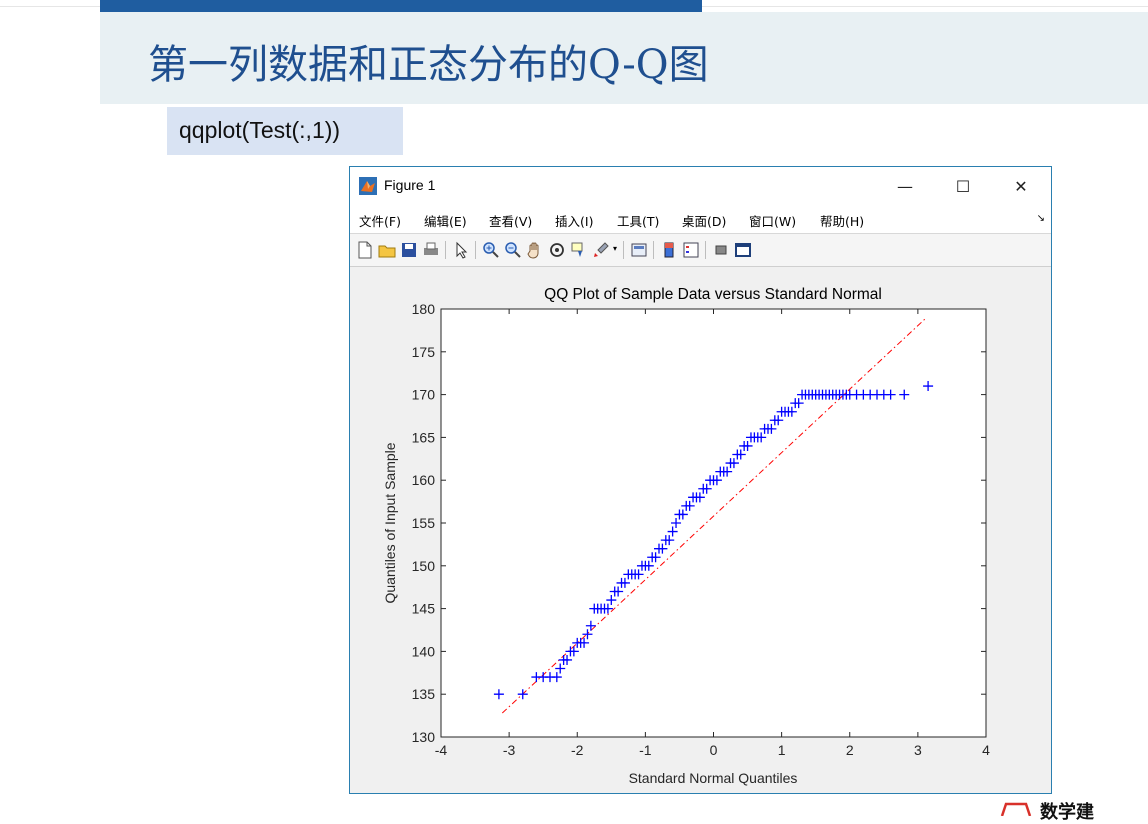 The height and width of the screenshot is (824, 1148). What do you see at coordinates (424, 480) in the screenshot?
I see `y-tick-label: 160` at bounding box center [424, 480].